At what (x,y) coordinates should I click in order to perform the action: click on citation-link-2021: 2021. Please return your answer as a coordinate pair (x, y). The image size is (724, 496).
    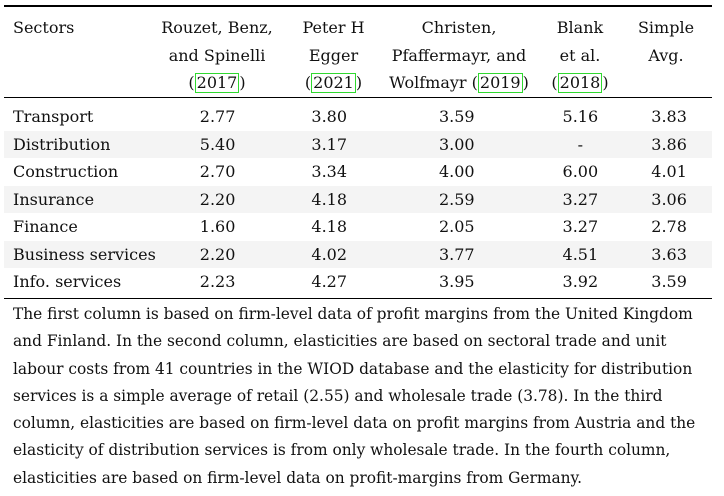
    Looking at the image, I should click on (333, 83).